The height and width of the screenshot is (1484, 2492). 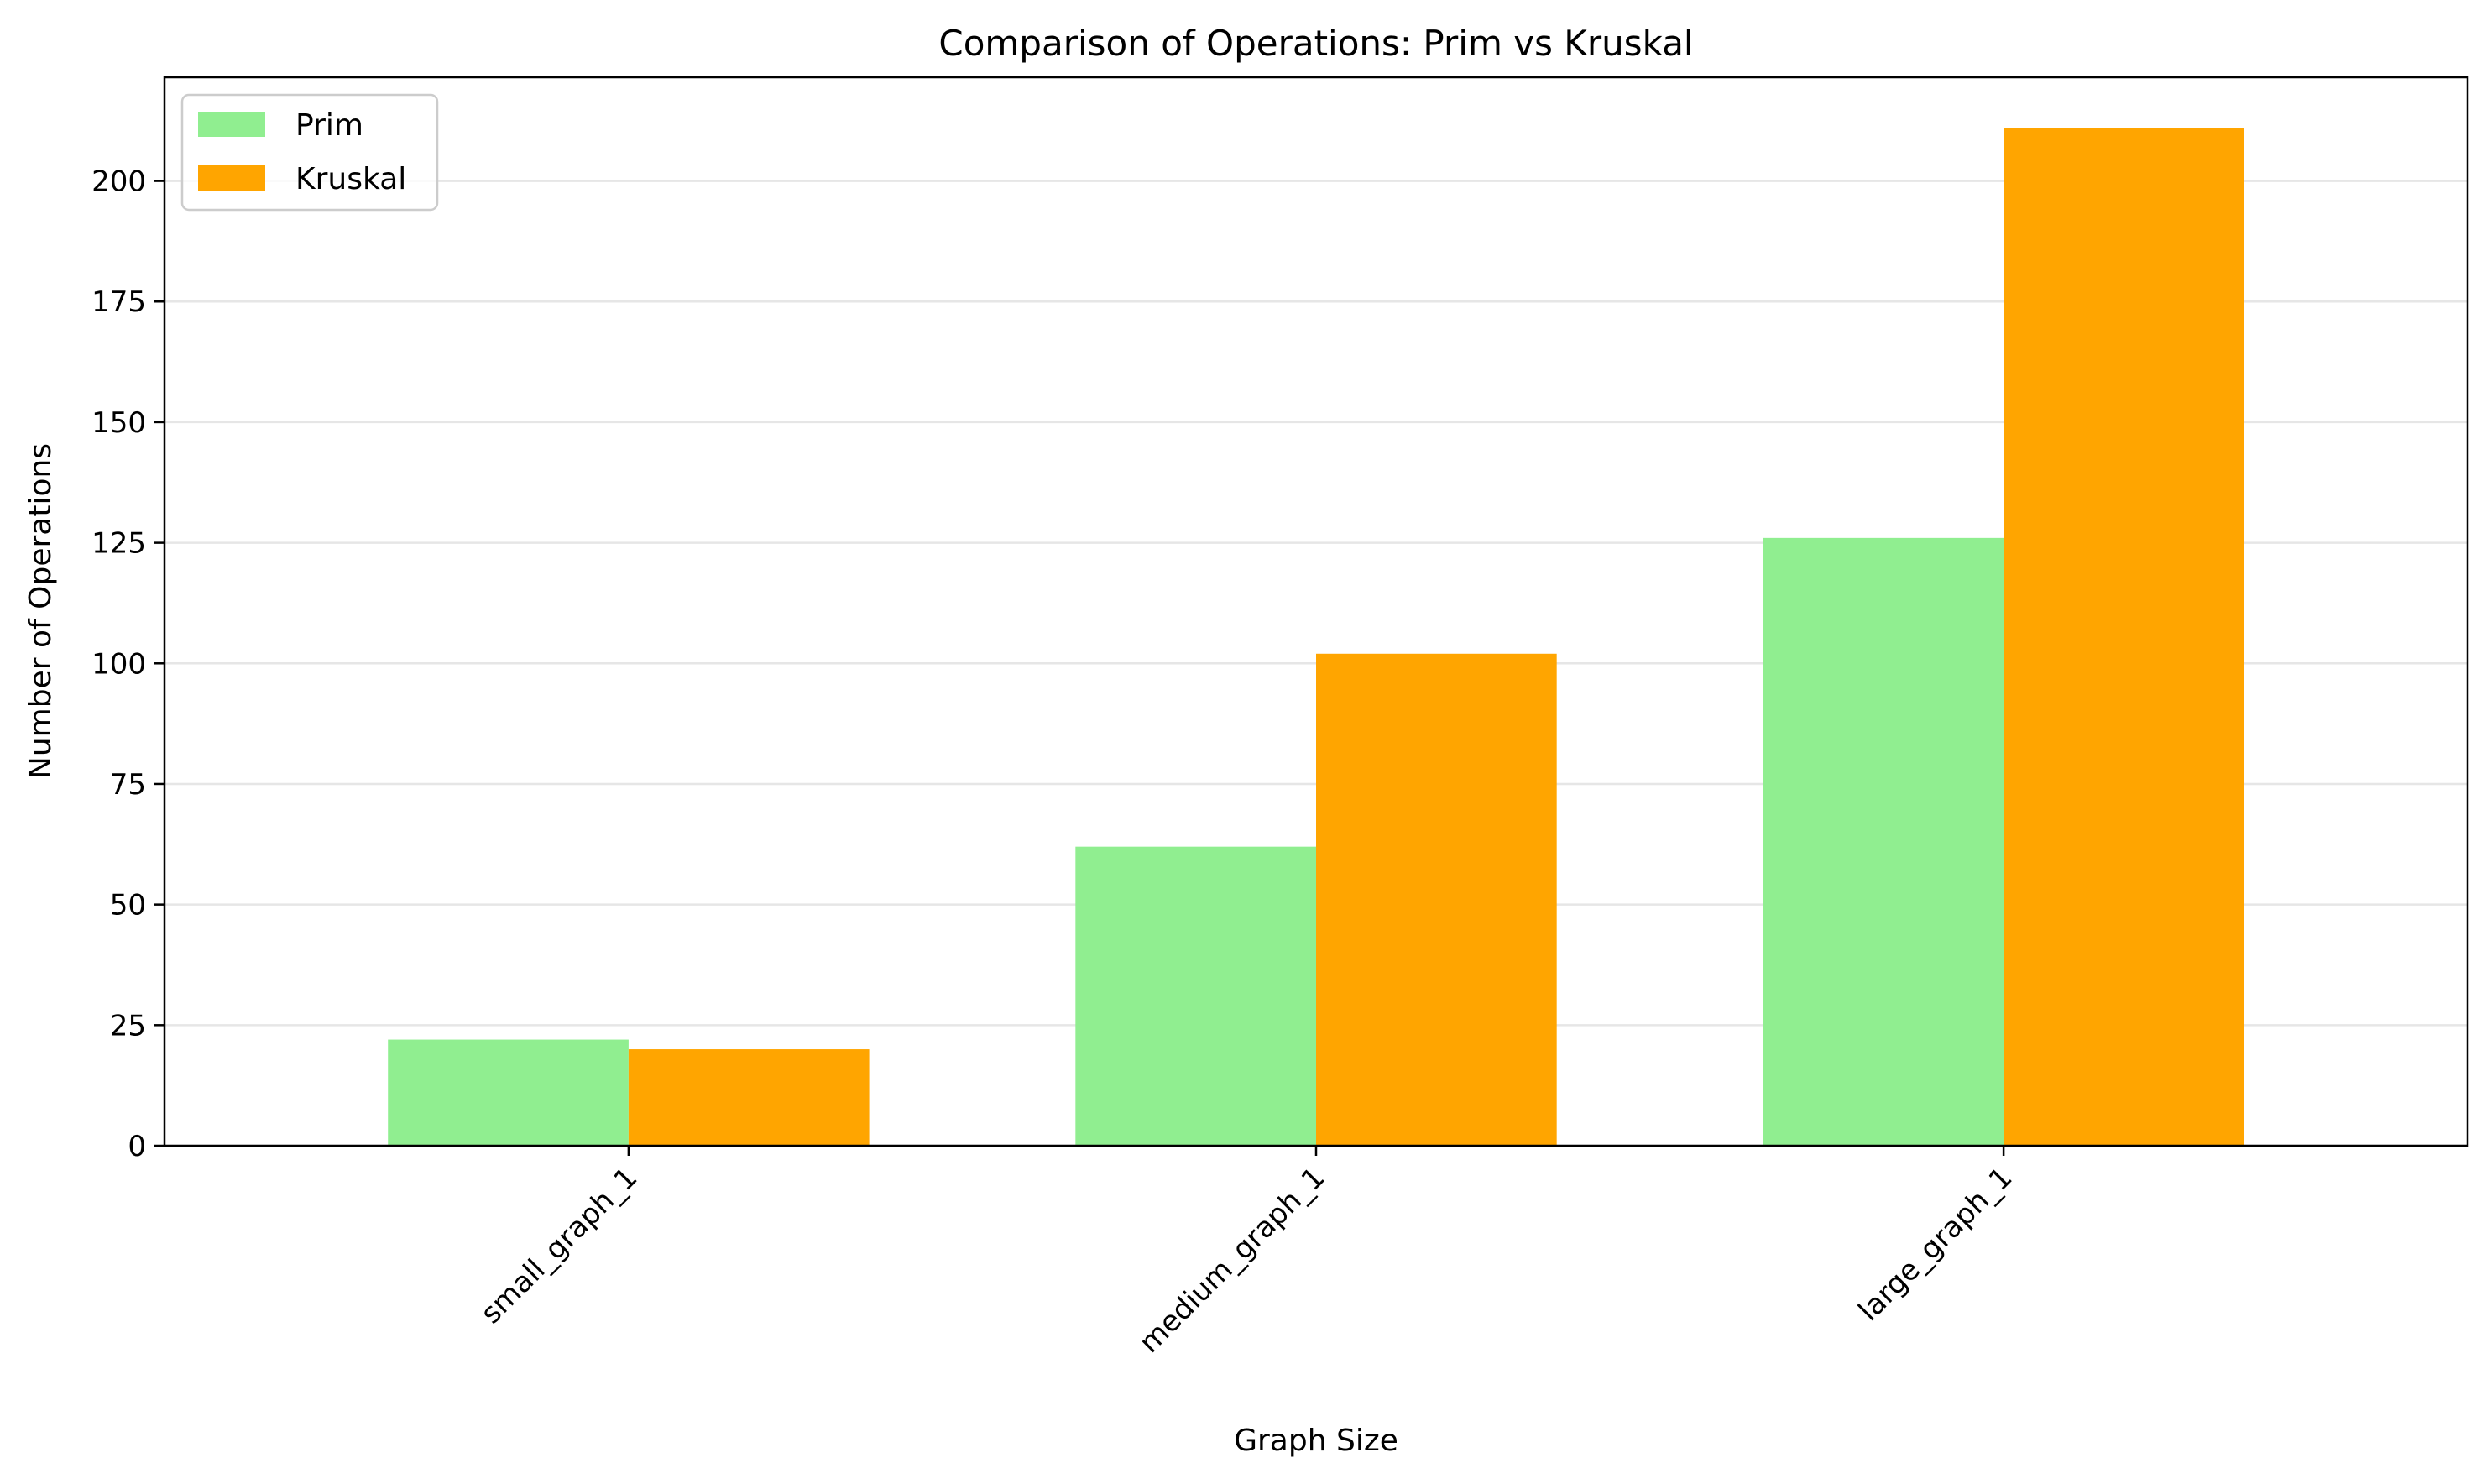 I want to click on legend-label-kruskal: Kruskal, so click(x=350, y=179).